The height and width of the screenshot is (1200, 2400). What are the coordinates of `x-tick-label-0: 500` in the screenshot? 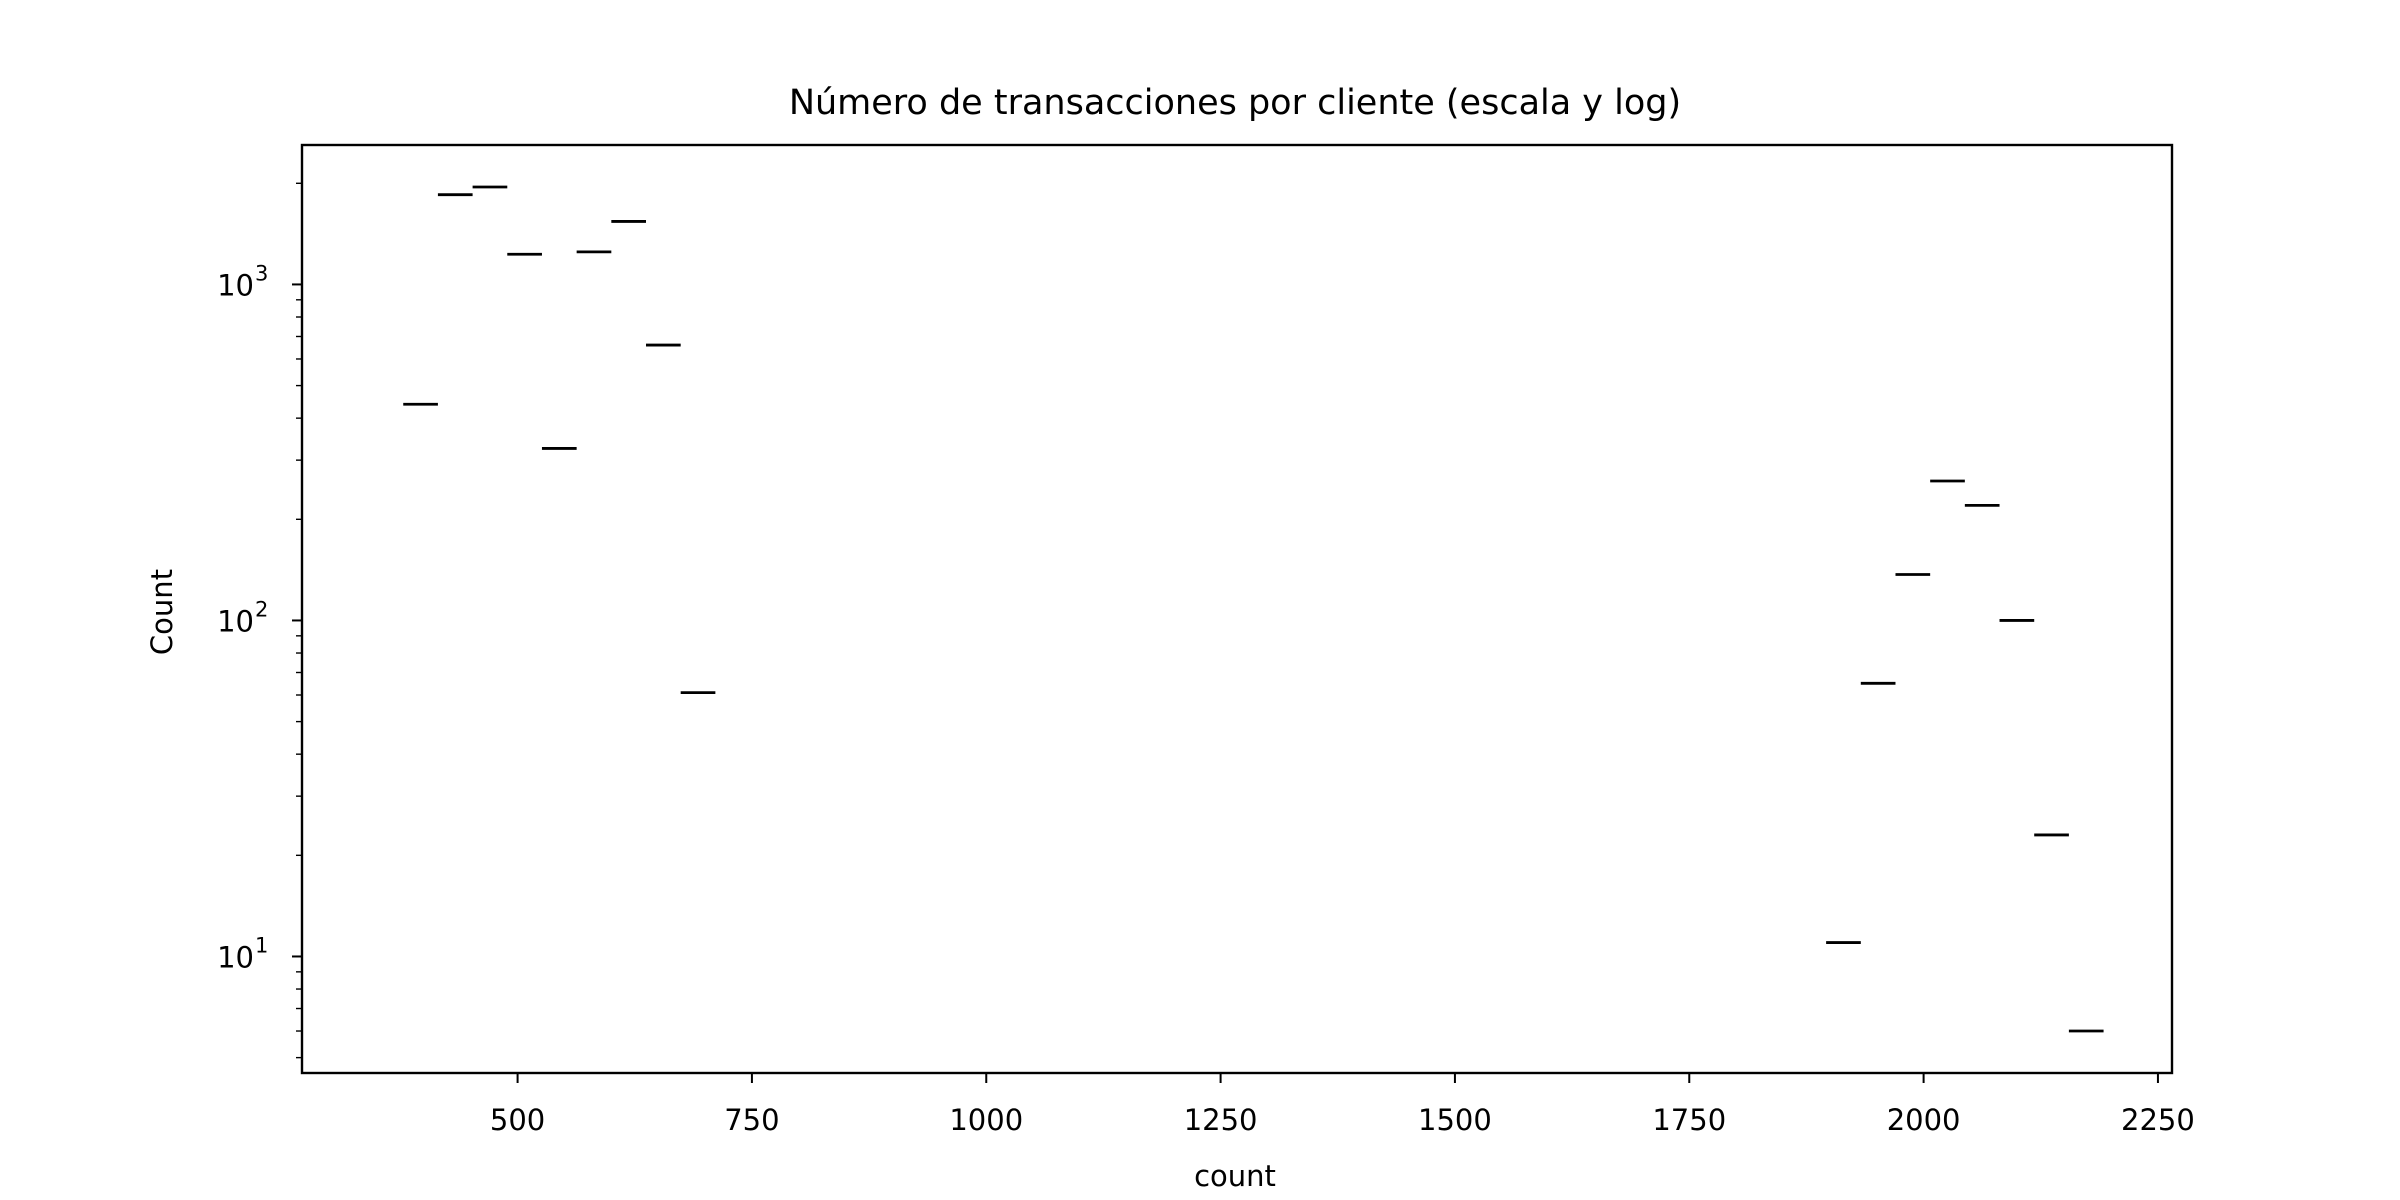 It's located at (517, 1120).